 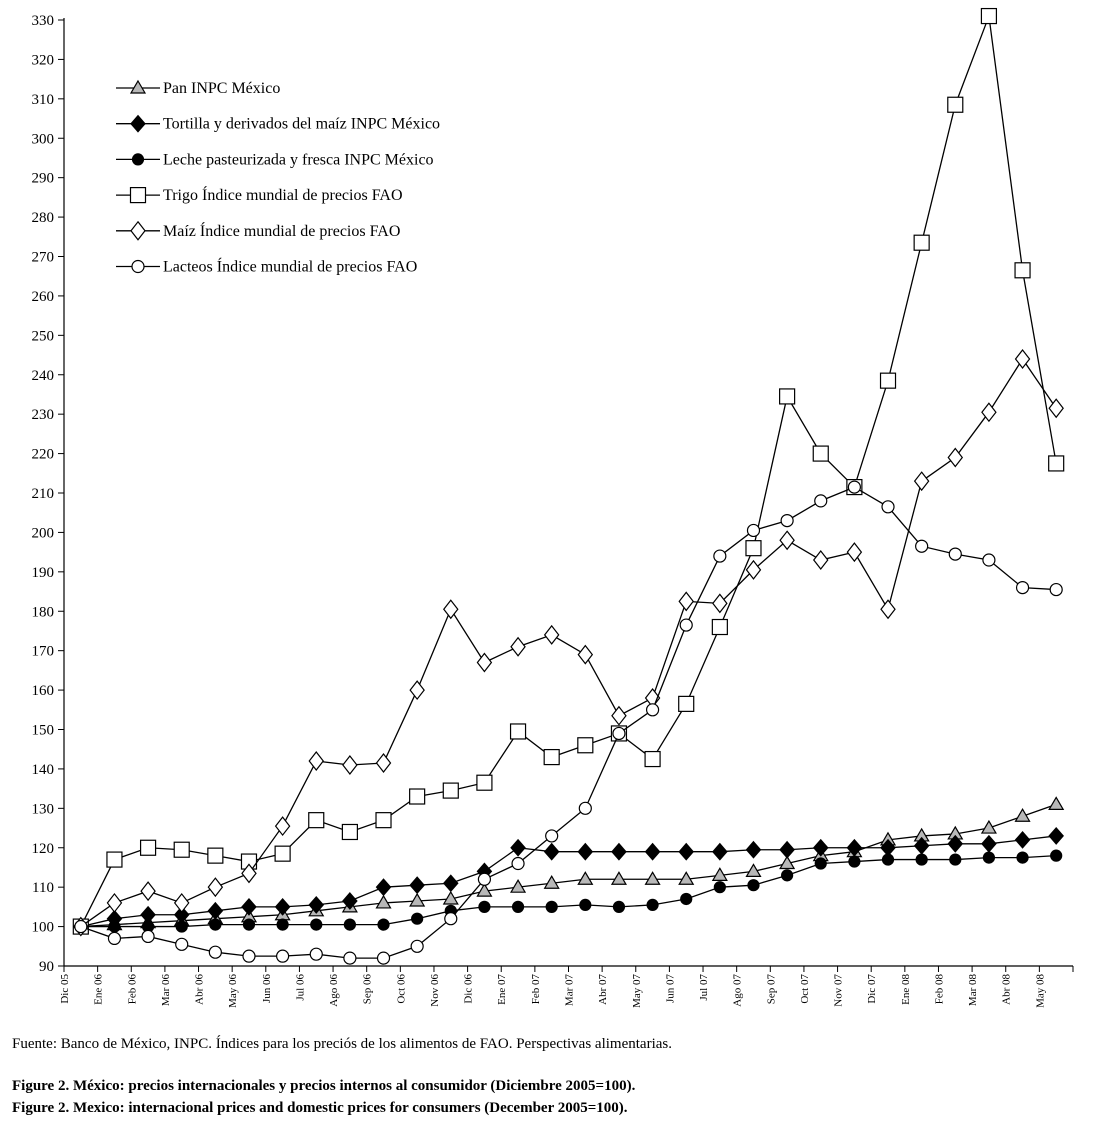 What do you see at coordinates (43, 573) in the screenshot?
I see `y-tick-label: 190` at bounding box center [43, 573].